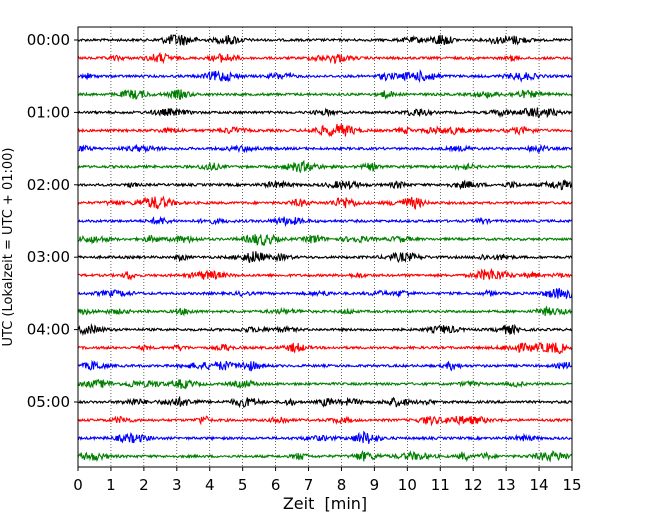 The image size is (650, 520). What do you see at coordinates (506, 485) in the screenshot?
I see `x-tick-label: 13` at bounding box center [506, 485].